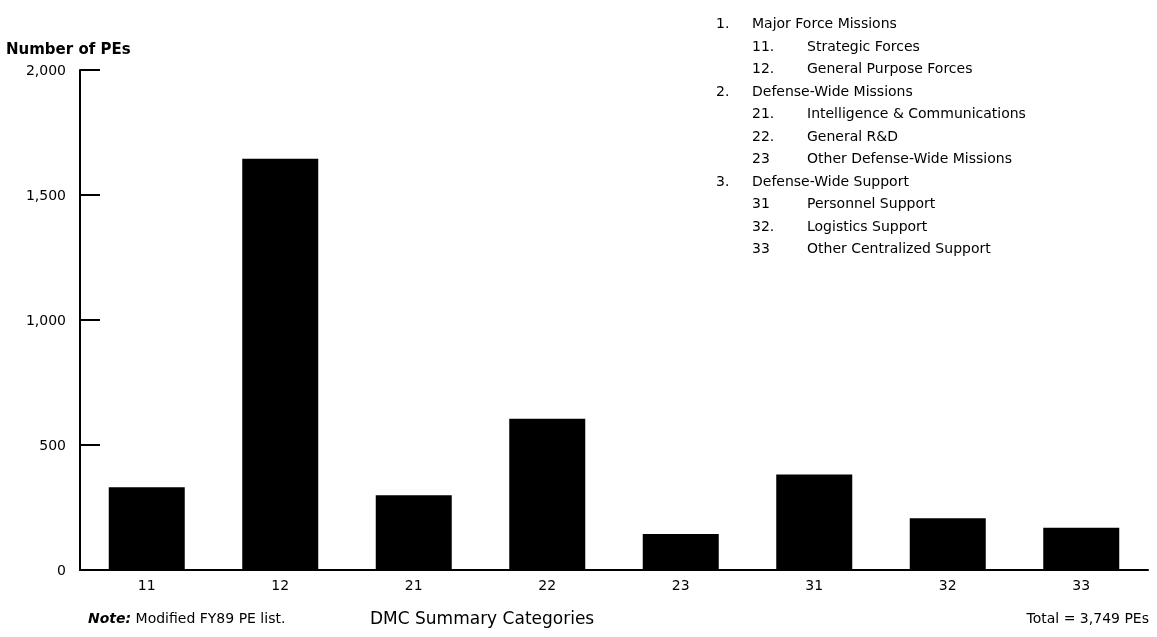  Describe the element at coordinates (68, 49) in the screenshot. I see `y-axis-title: Number of PEs` at that location.